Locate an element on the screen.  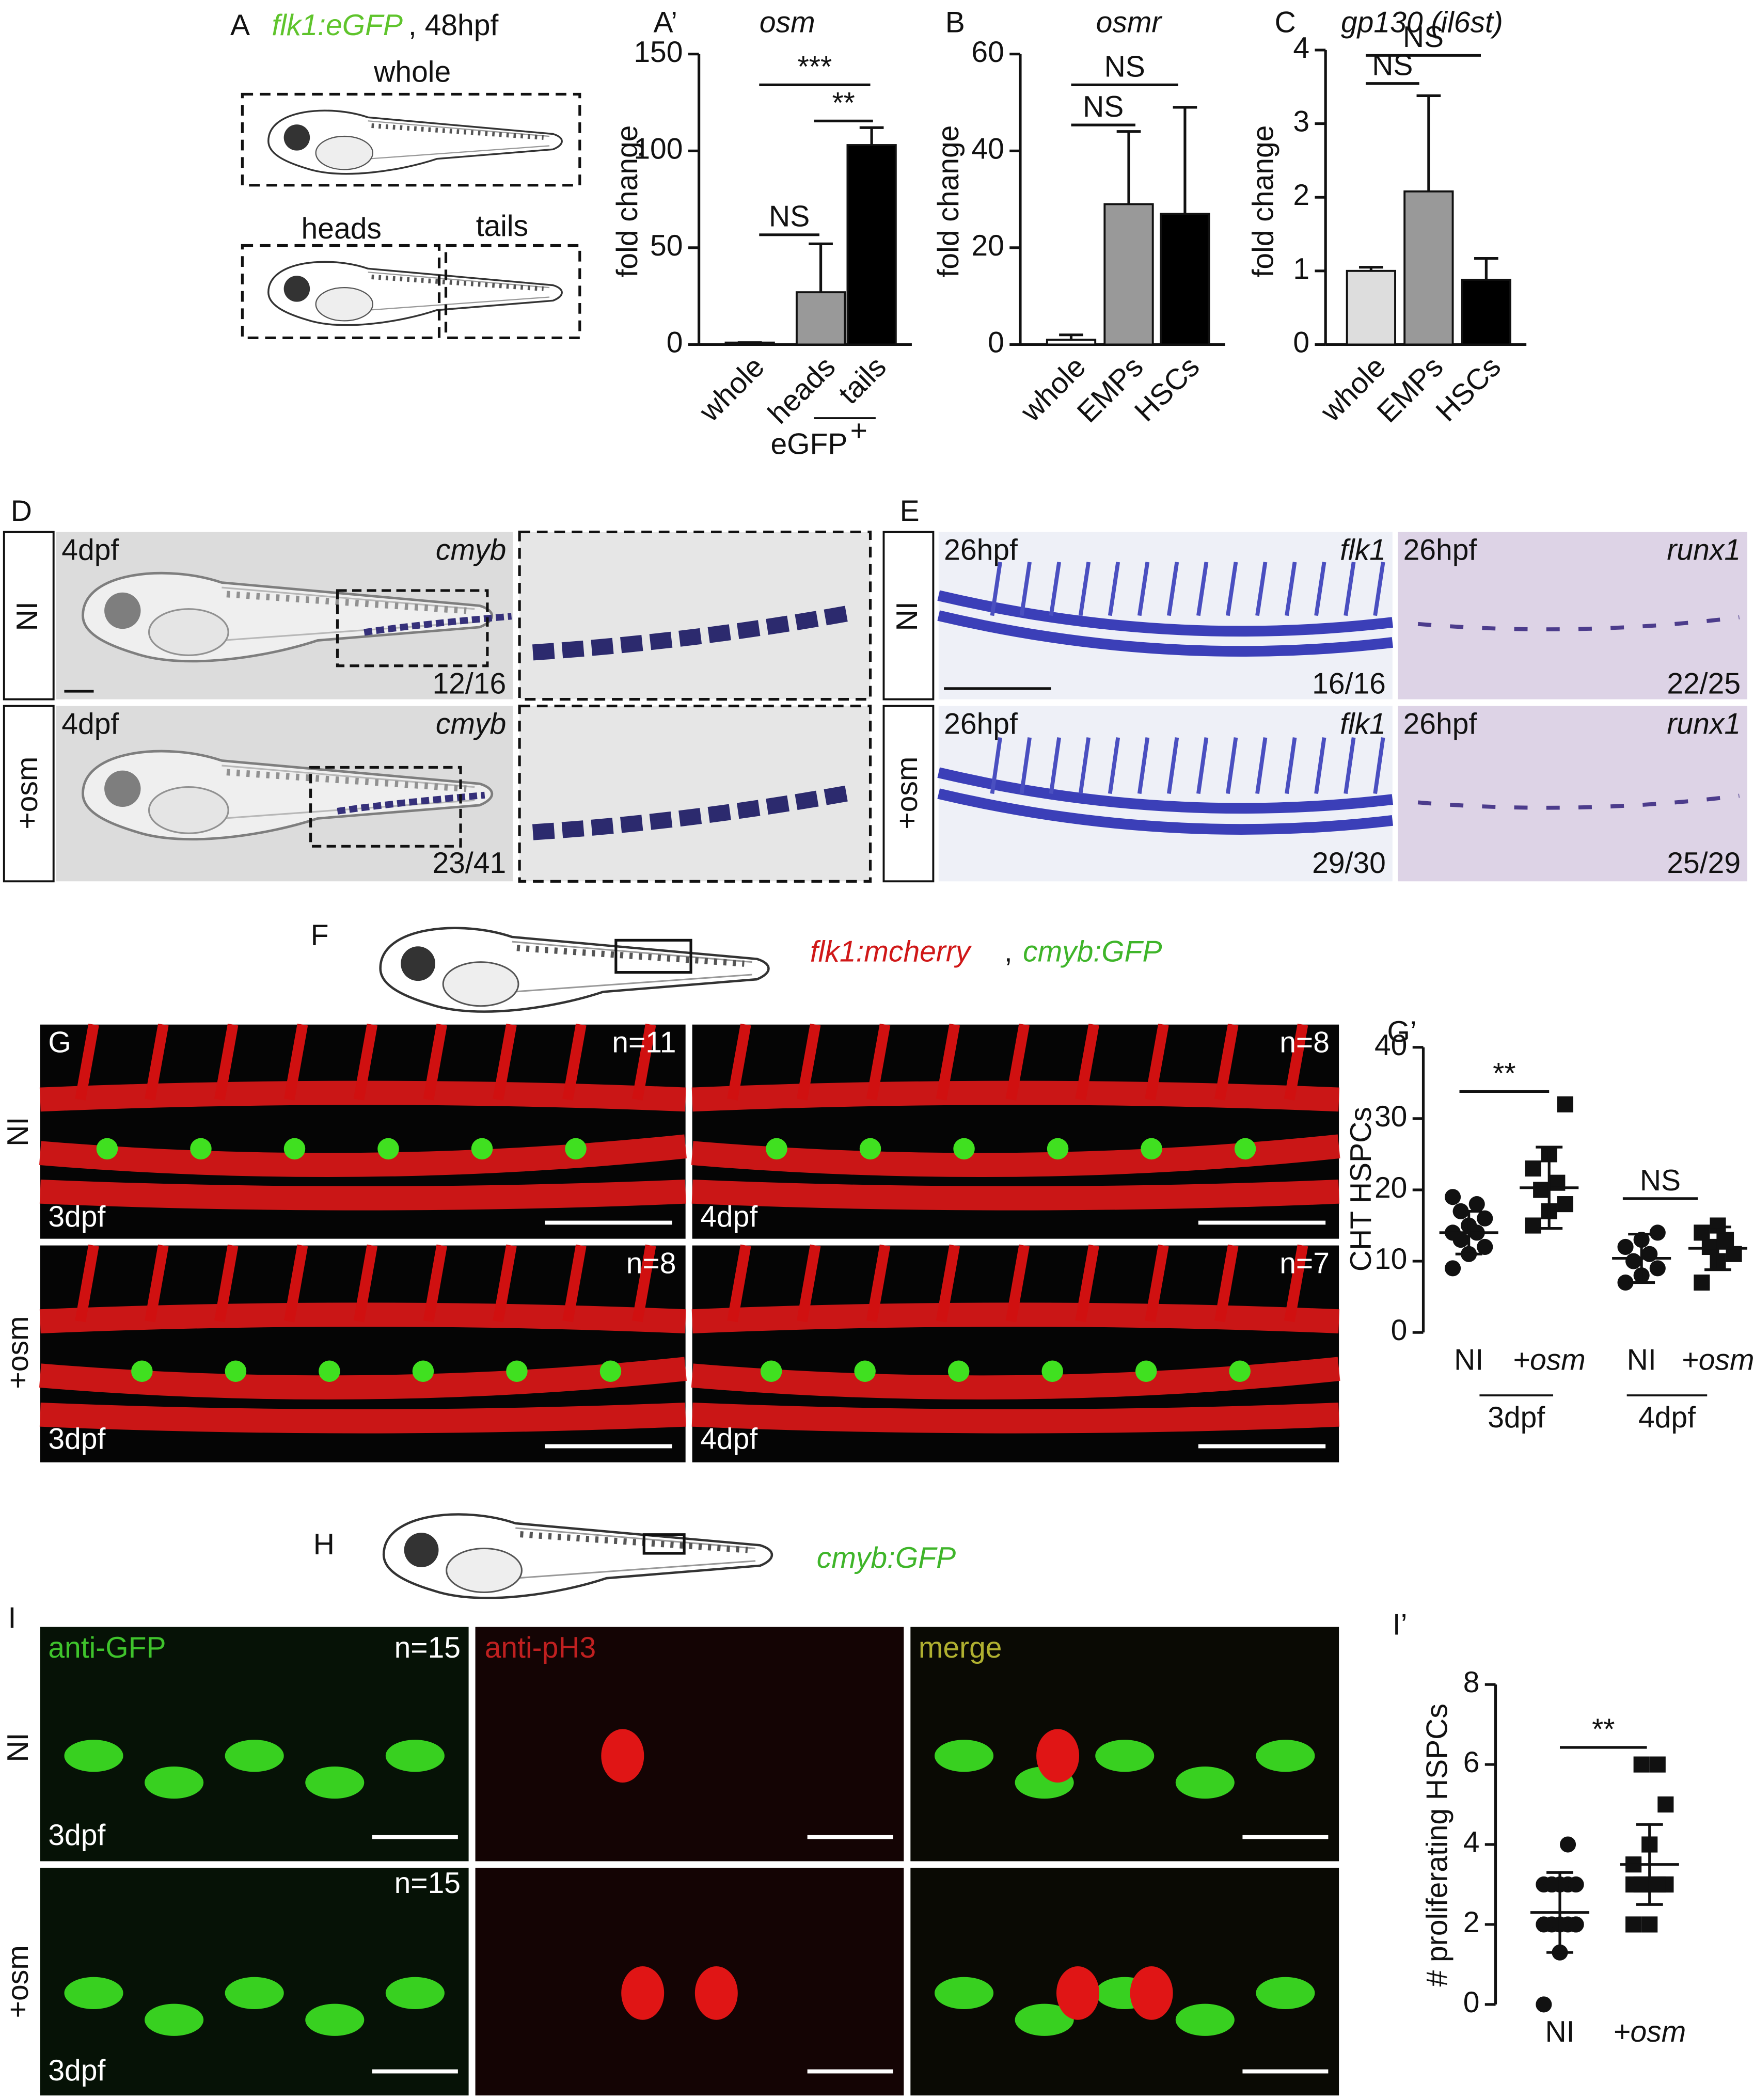
panel-label: A is located at coordinates (240, 25).